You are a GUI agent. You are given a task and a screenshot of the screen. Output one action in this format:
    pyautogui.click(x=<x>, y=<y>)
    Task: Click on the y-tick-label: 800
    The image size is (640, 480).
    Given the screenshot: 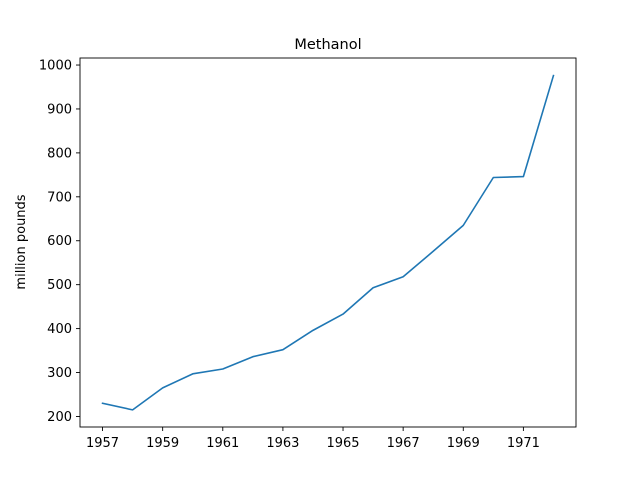 What is the action you would take?
    pyautogui.click(x=59, y=153)
    